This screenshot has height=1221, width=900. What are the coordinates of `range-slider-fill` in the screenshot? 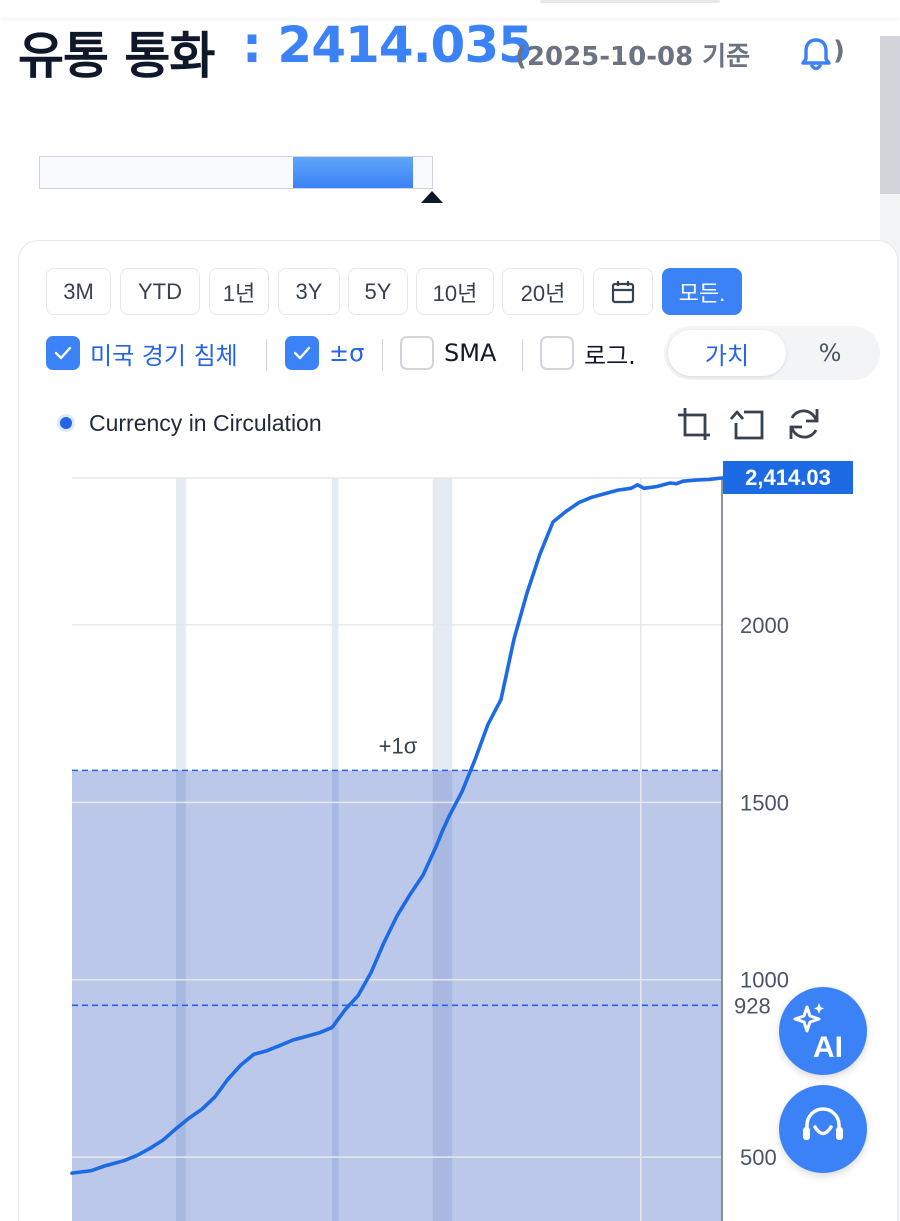 It's located at (353, 172).